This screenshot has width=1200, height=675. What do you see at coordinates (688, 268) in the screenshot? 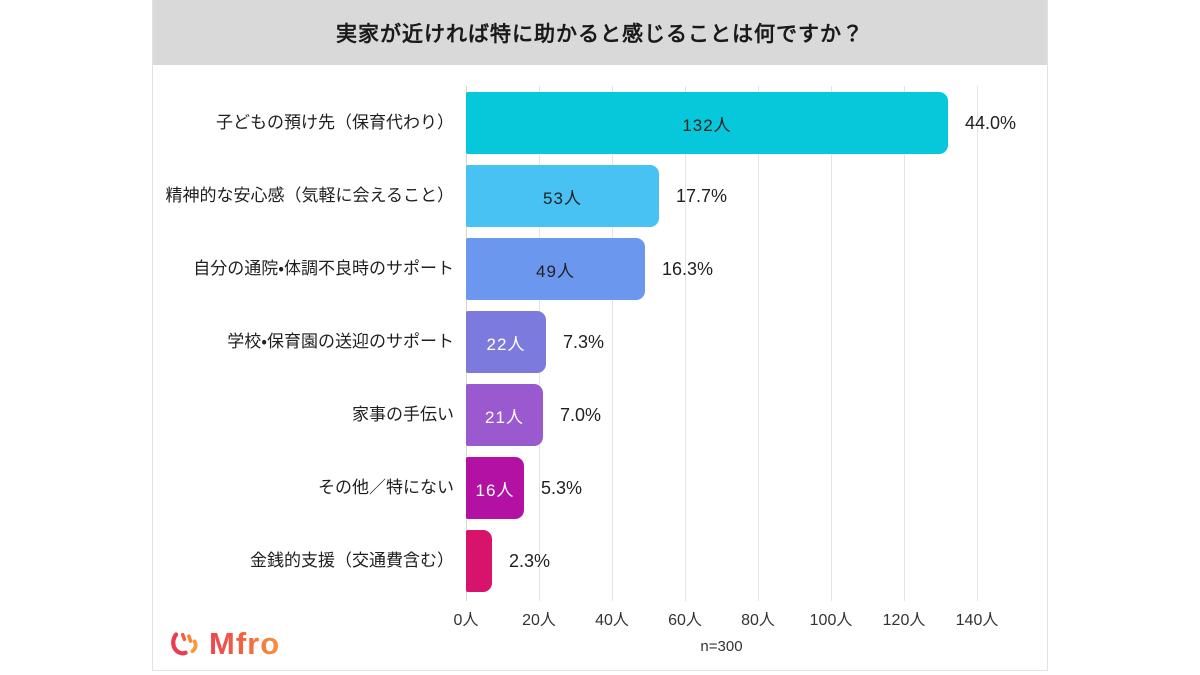
I see `percent-label: 16.3%` at bounding box center [688, 268].